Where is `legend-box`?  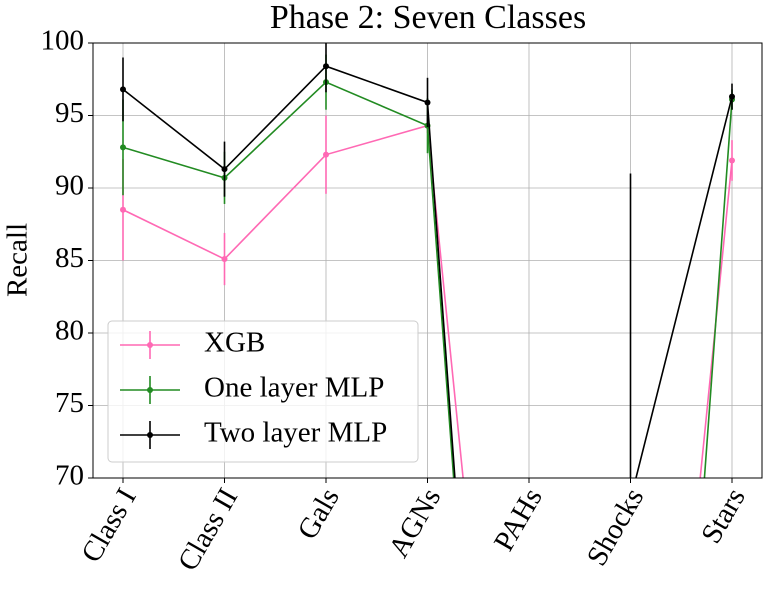
legend-box is located at coordinates (263, 391).